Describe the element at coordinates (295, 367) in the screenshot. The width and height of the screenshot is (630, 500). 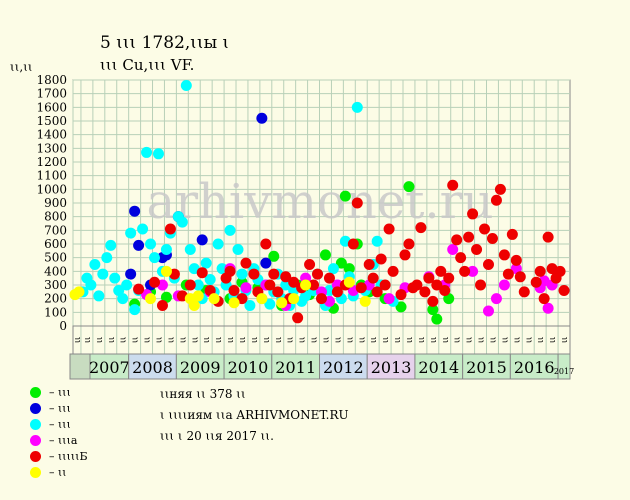
I see `year-label: 2011` at that location.